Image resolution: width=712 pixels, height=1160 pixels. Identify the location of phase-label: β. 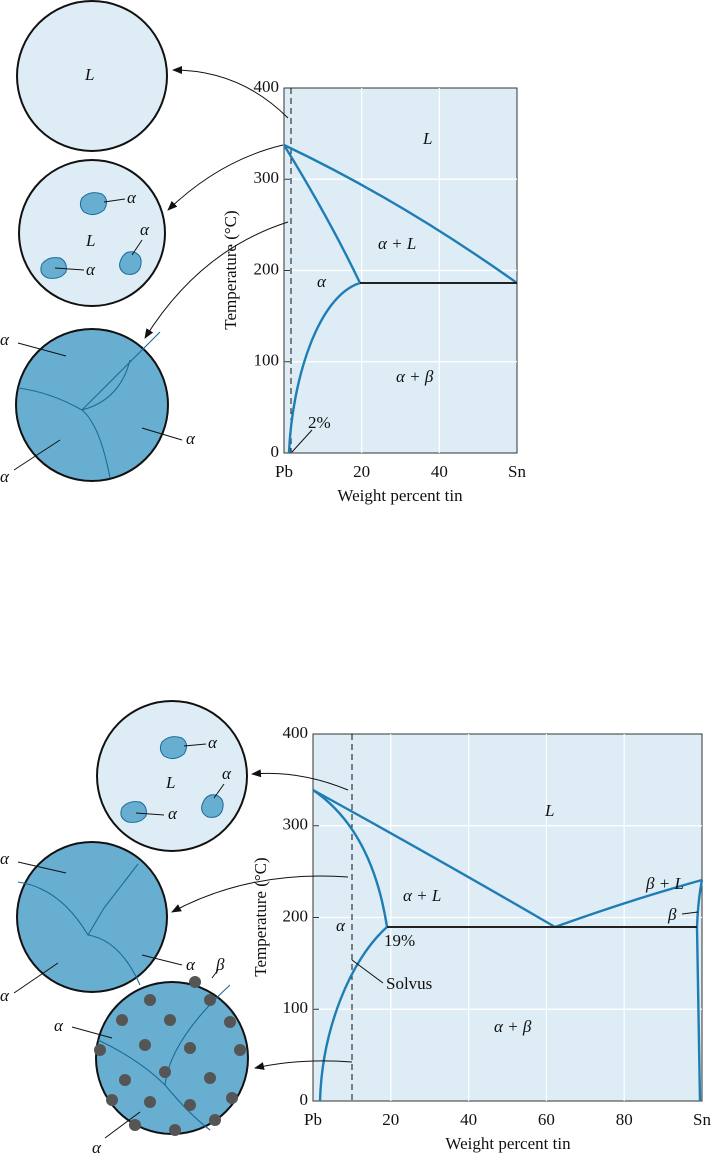
(220, 964).